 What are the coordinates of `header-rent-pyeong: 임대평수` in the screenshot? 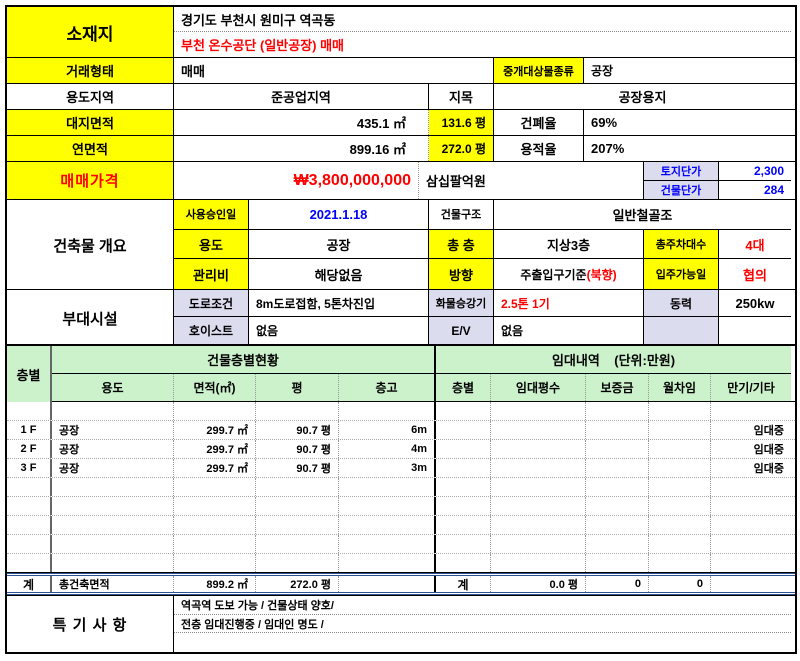 It's located at (538, 387).